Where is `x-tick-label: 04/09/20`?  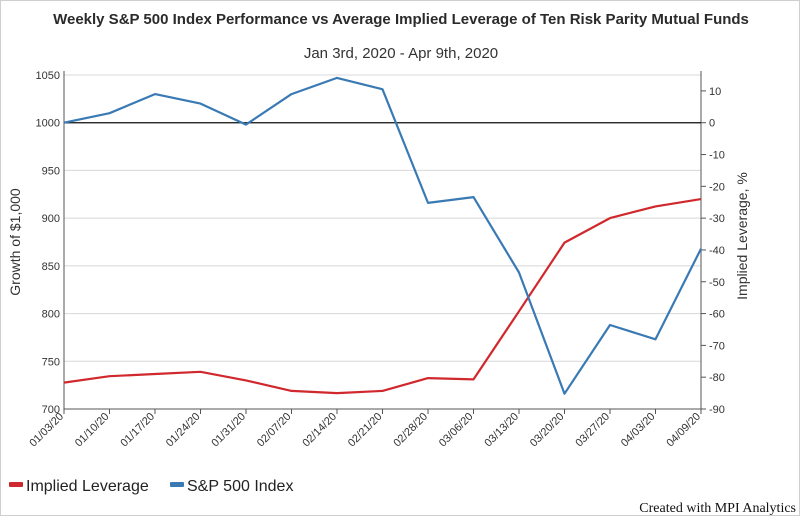 x-tick-label: 04/09/20 is located at coordinates (683, 430).